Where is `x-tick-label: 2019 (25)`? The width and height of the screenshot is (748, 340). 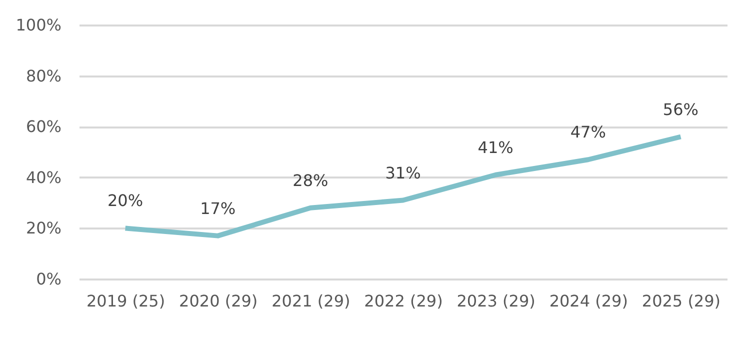
x-tick-label: 2019 (25) is located at coordinates (126, 301).